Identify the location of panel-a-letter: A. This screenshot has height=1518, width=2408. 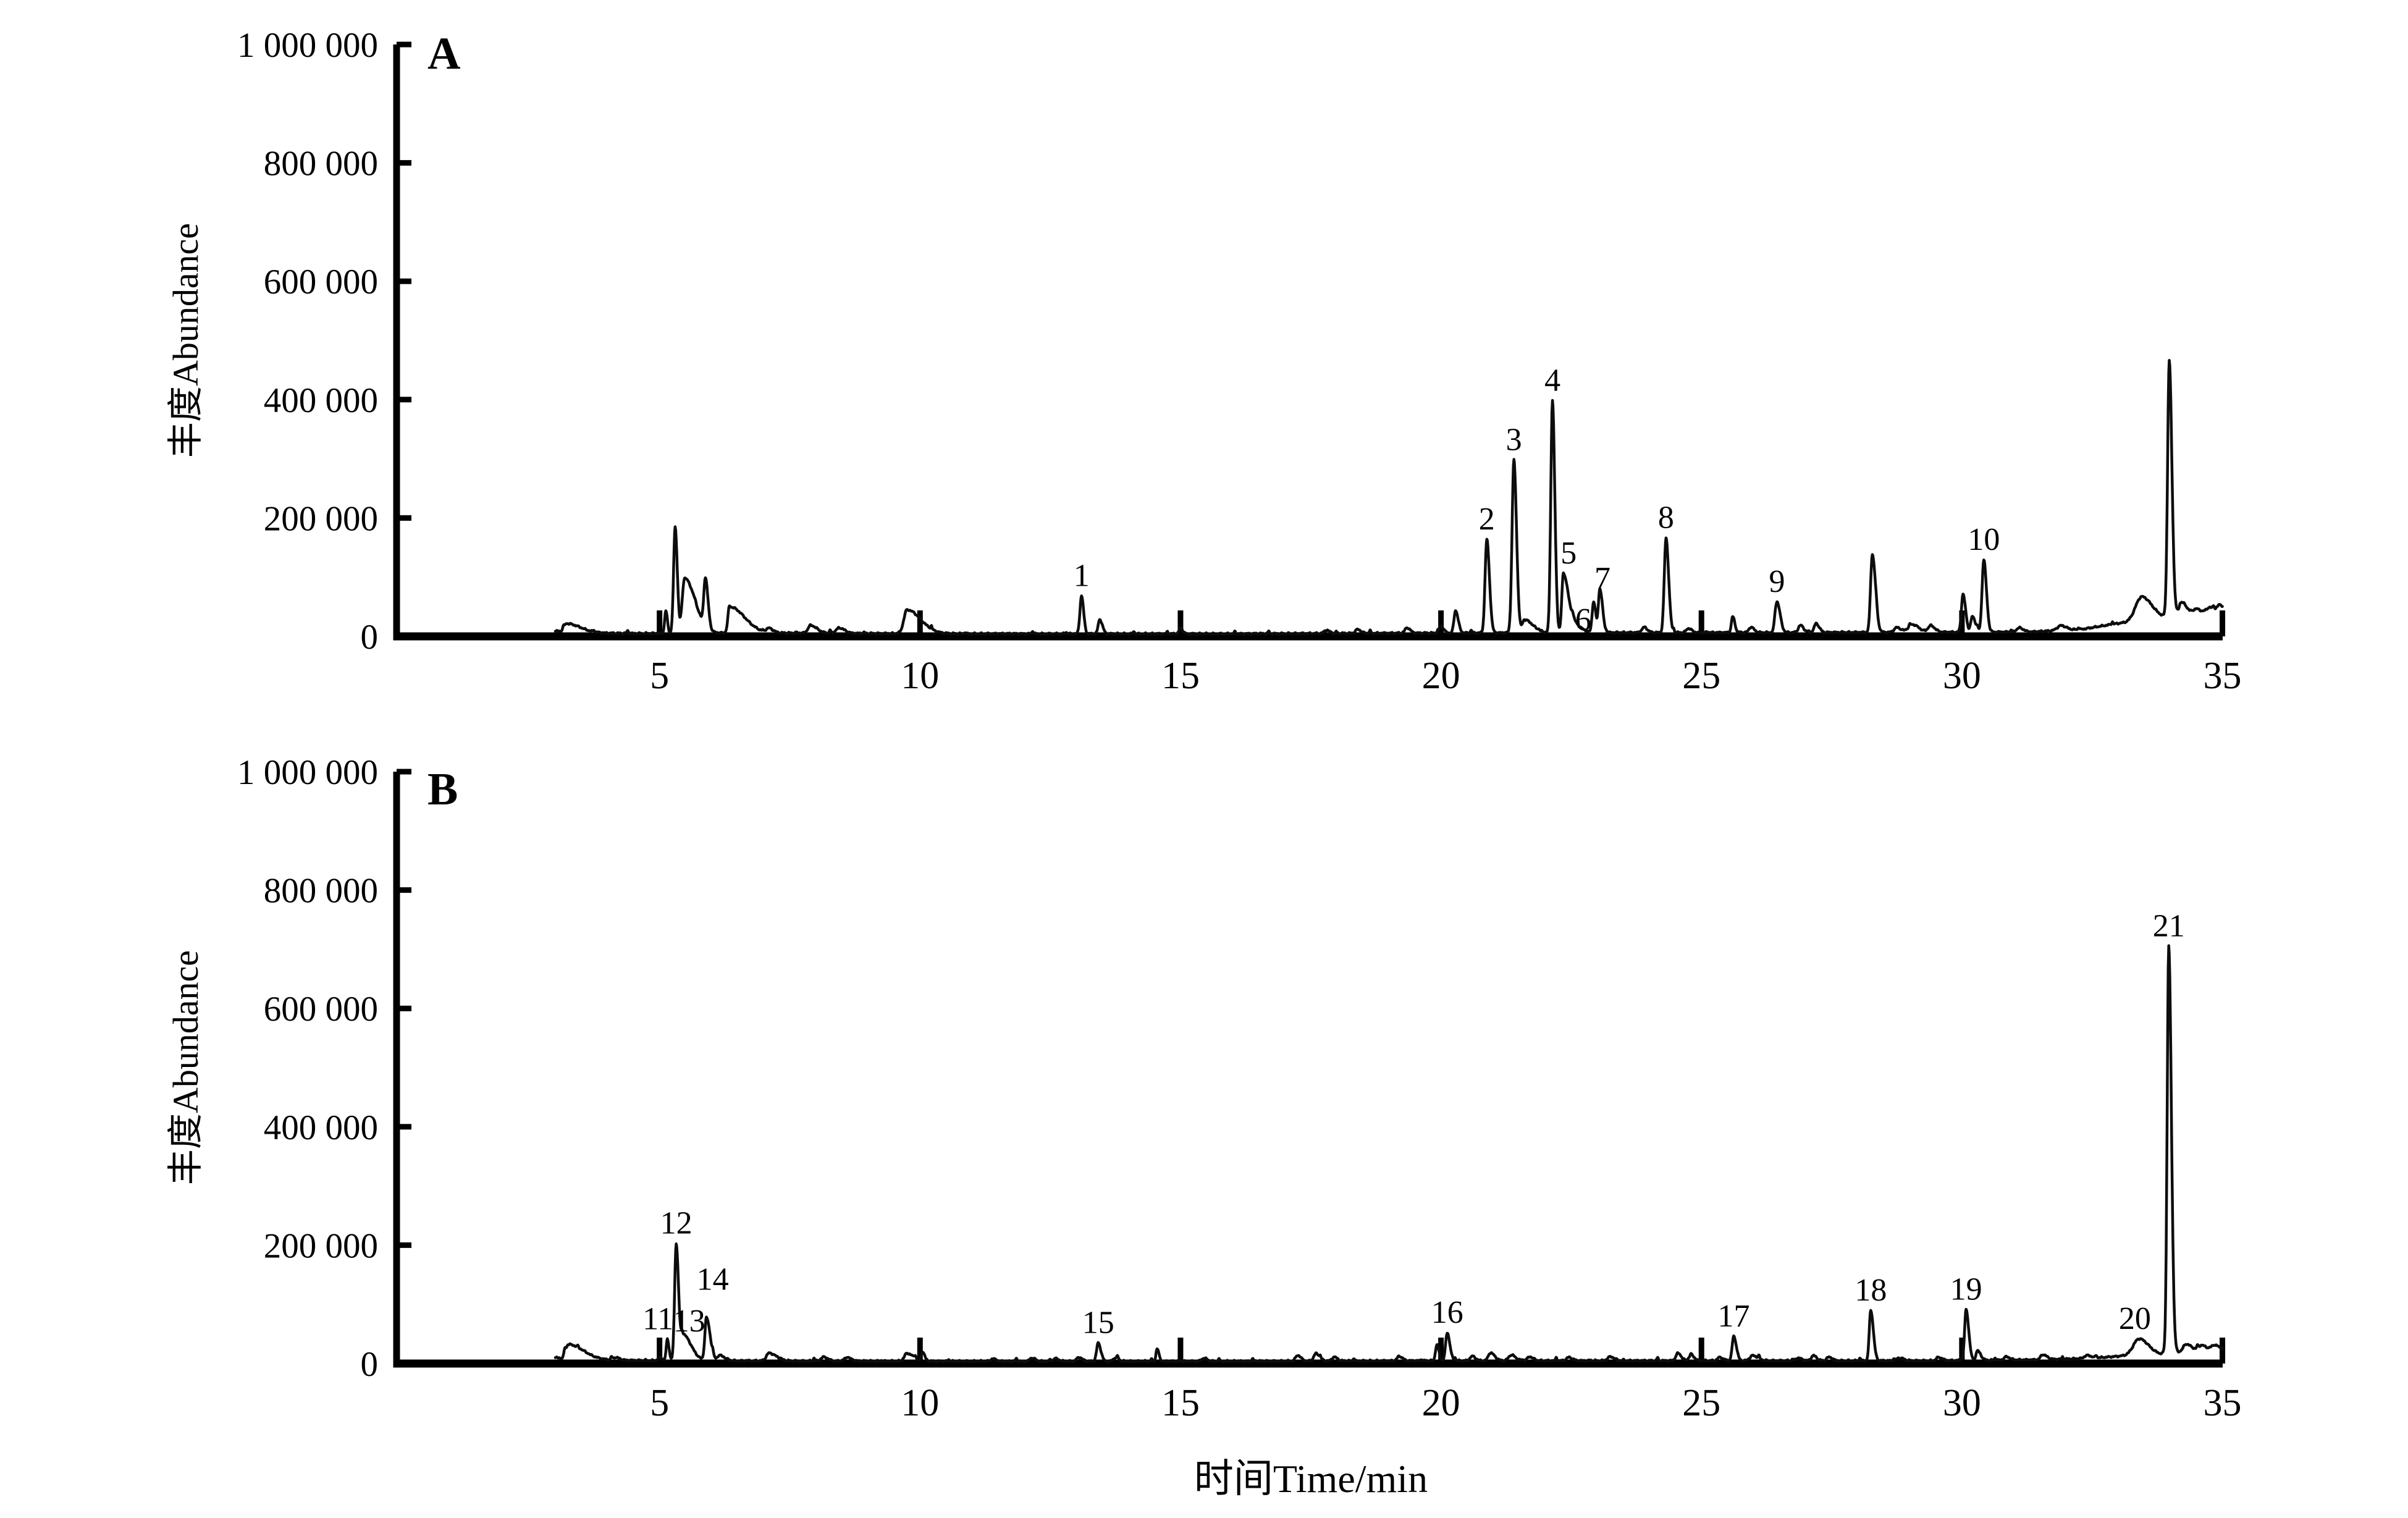
(444, 53).